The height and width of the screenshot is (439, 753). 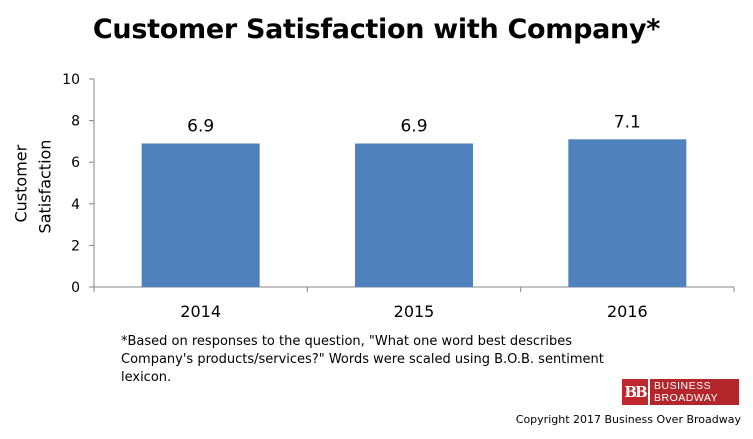 What do you see at coordinates (627, 122) in the screenshot?
I see `data-label: 7.1` at bounding box center [627, 122].